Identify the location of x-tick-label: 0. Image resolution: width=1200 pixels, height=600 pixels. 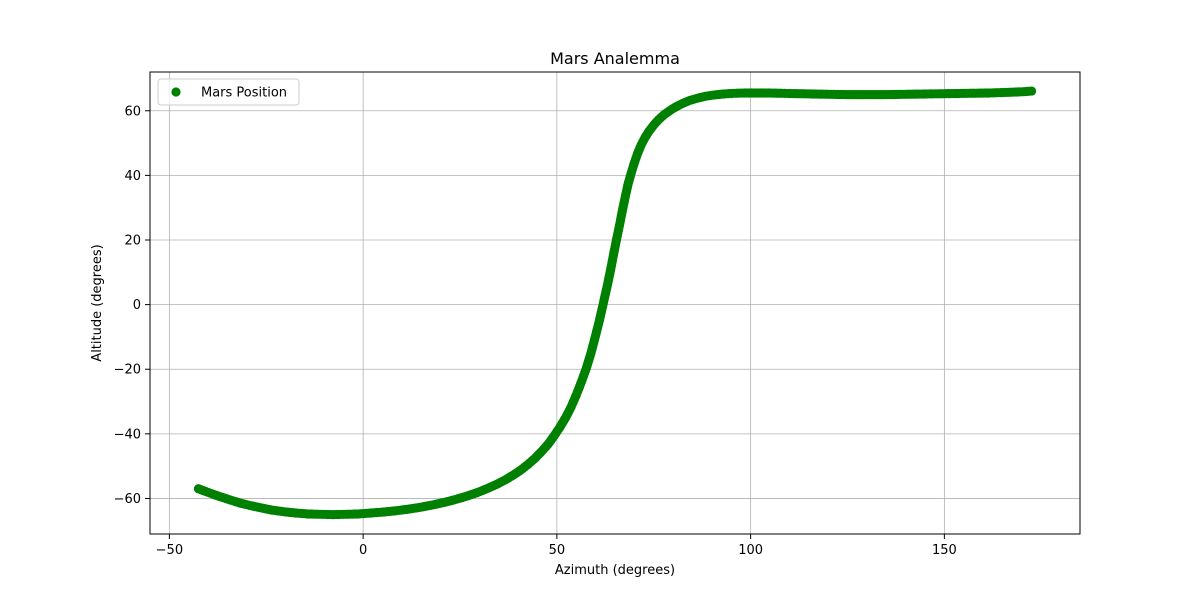
(363, 550).